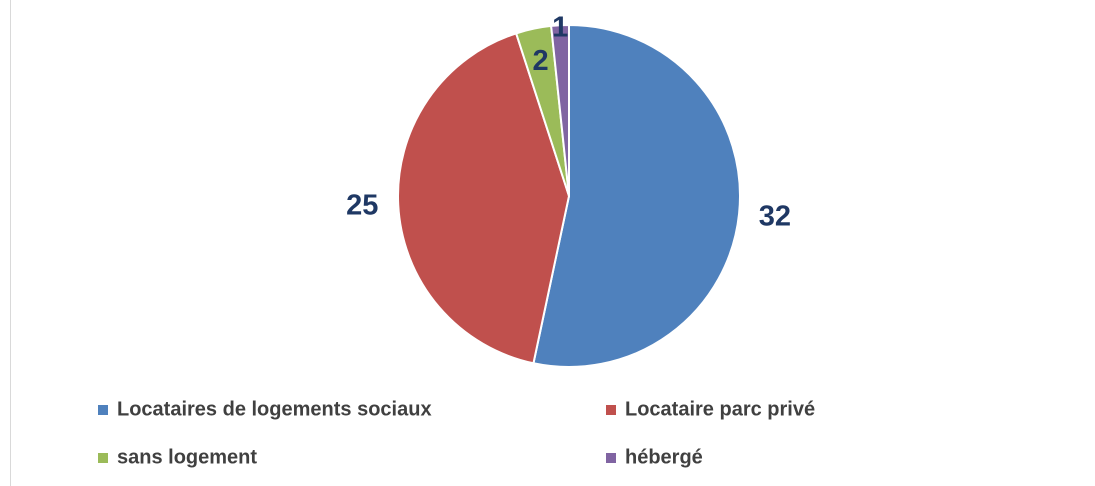  What do you see at coordinates (362, 205) in the screenshot?
I see `value-label: 25` at bounding box center [362, 205].